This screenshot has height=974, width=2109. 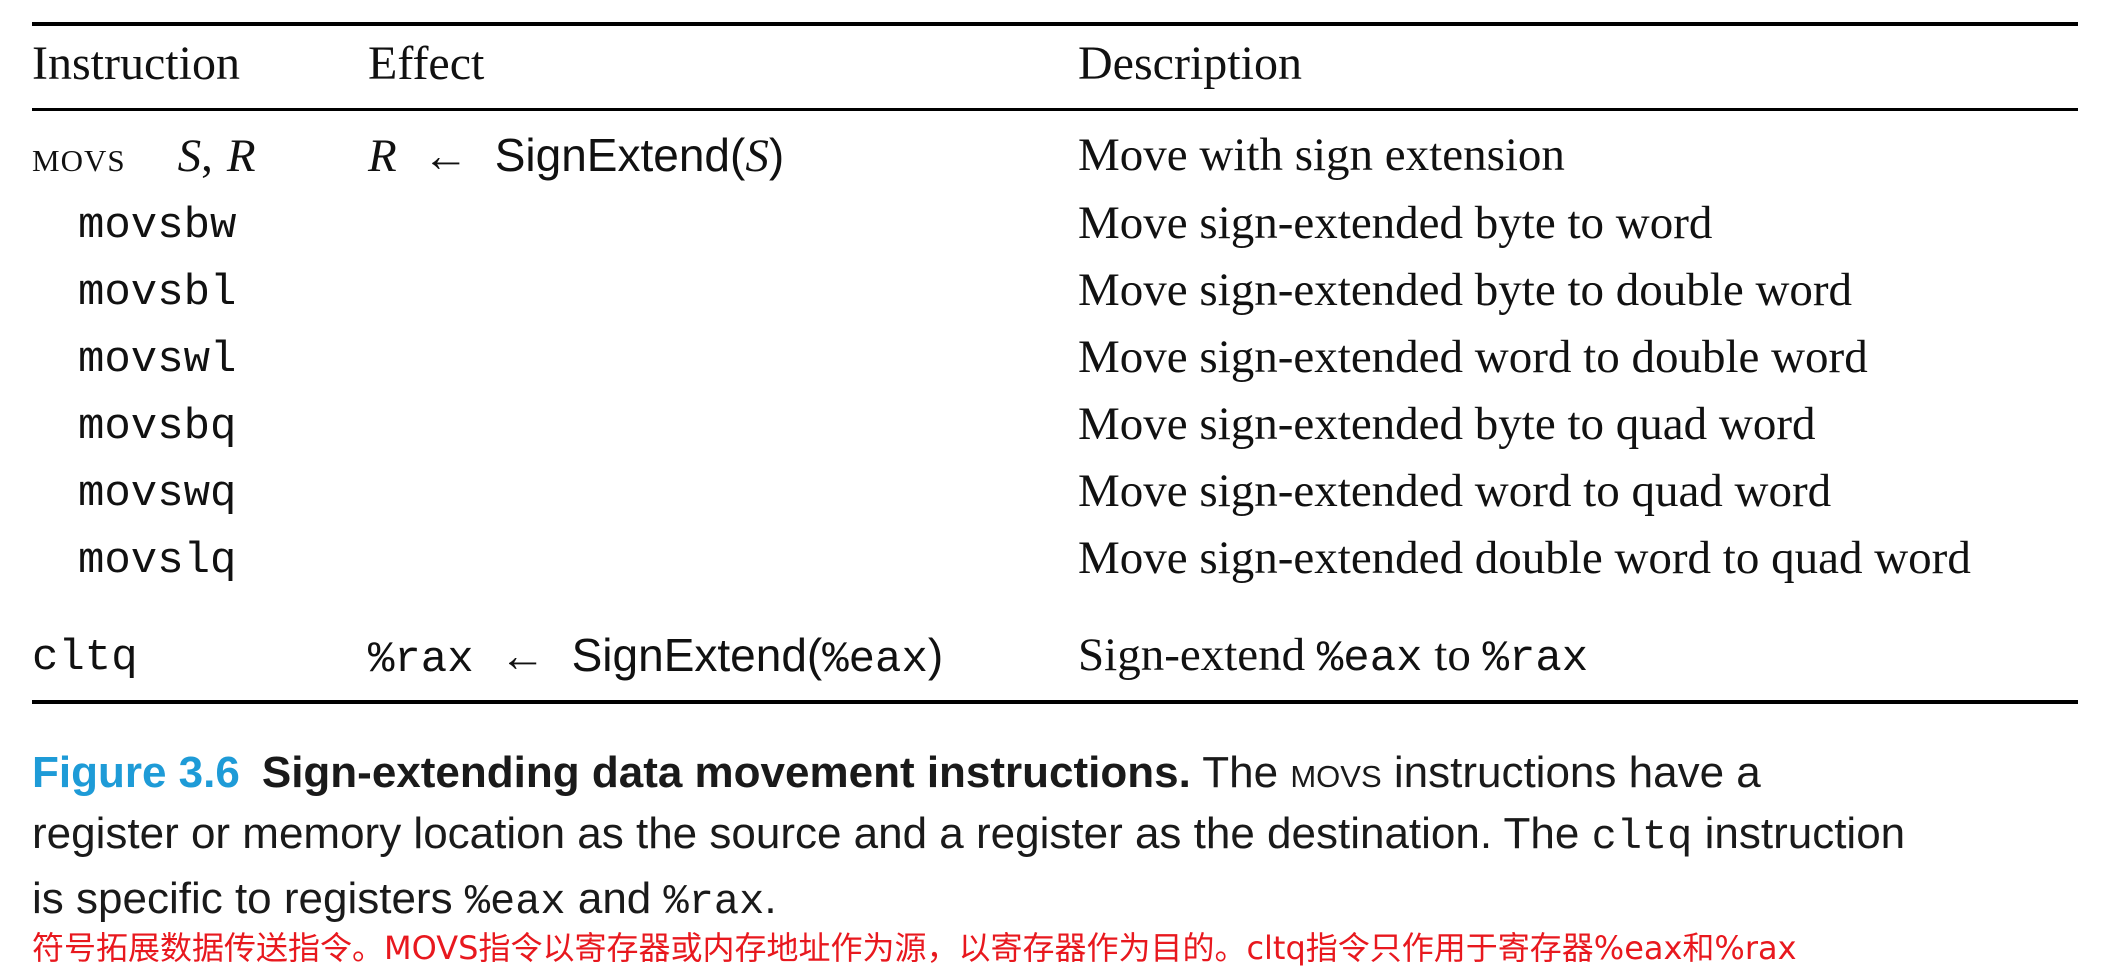 I want to click on header-description: Description, so click(x=1190, y=63).